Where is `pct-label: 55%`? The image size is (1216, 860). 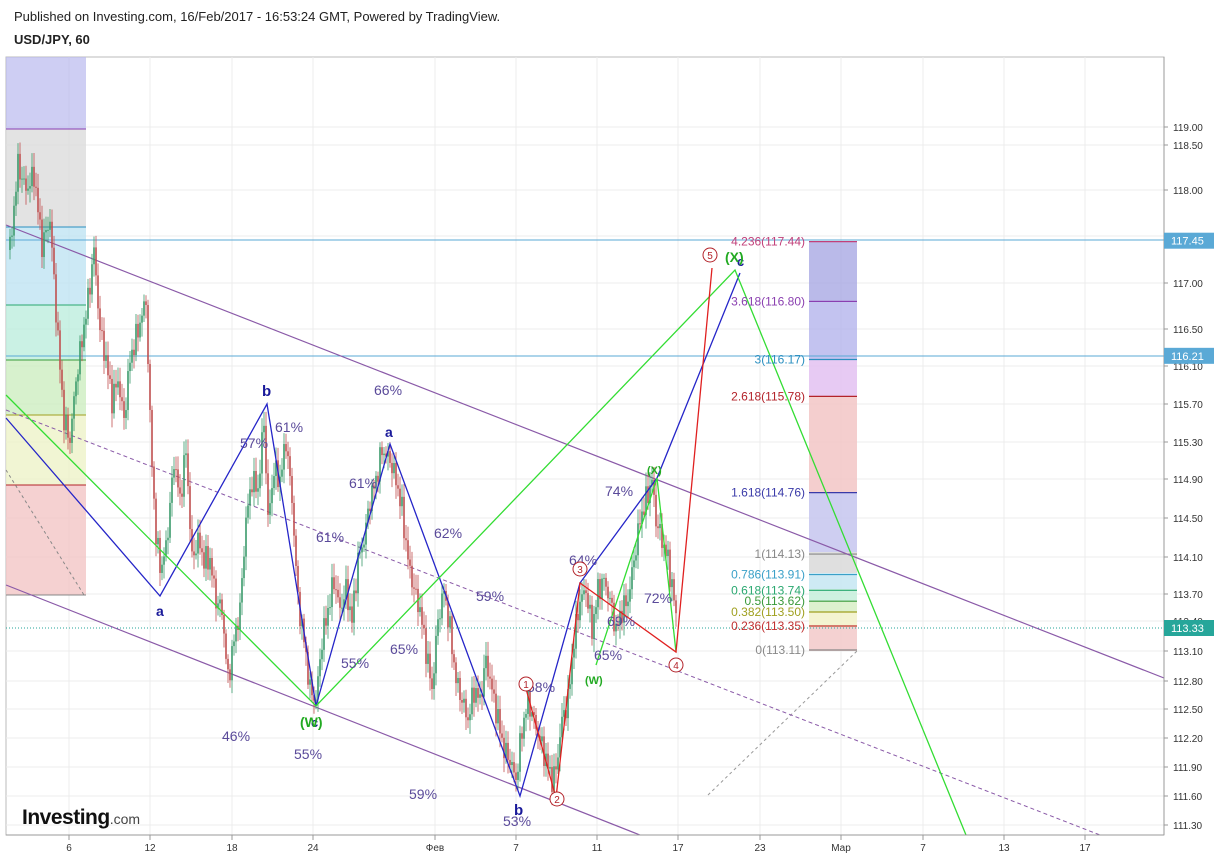
pct-label: 55% is located at coordinates (355, 663).